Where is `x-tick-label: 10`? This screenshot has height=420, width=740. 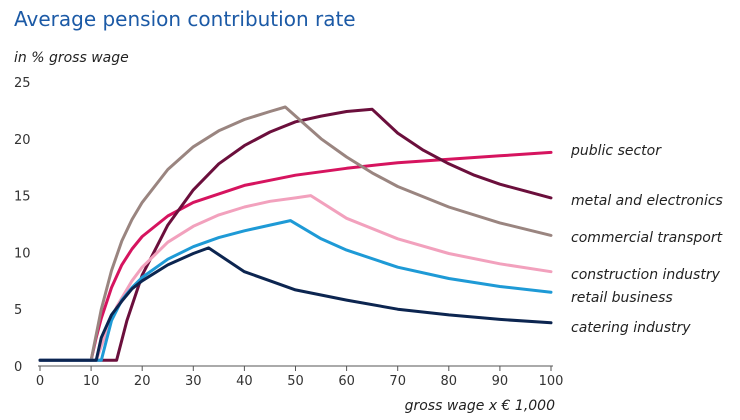
x-tick-label: 10 is located at coordinates (91, 381).